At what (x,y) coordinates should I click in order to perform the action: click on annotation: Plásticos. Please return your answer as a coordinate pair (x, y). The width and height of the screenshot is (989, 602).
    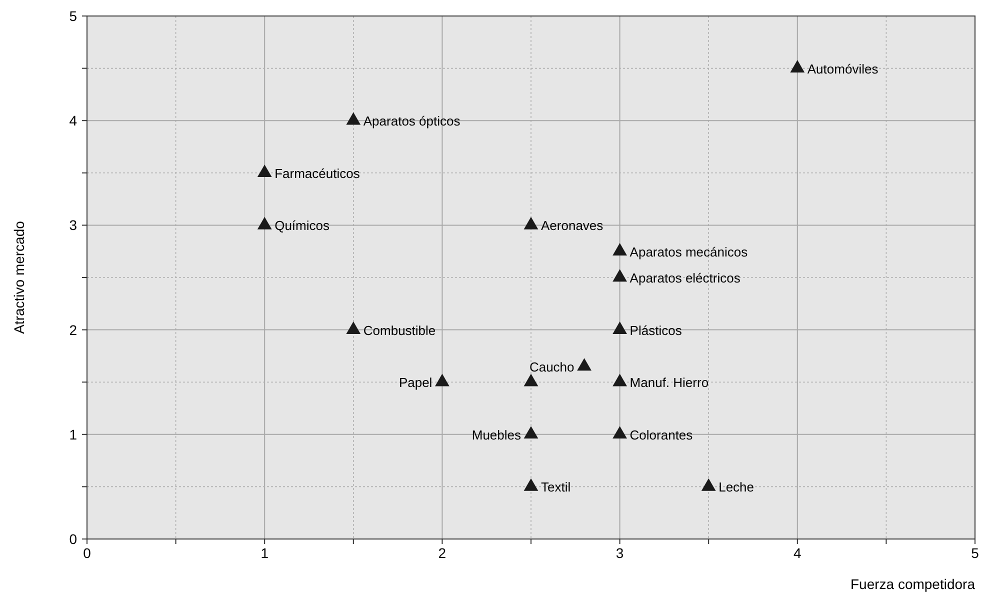
    Looking at the image, I should click on (656, 330).